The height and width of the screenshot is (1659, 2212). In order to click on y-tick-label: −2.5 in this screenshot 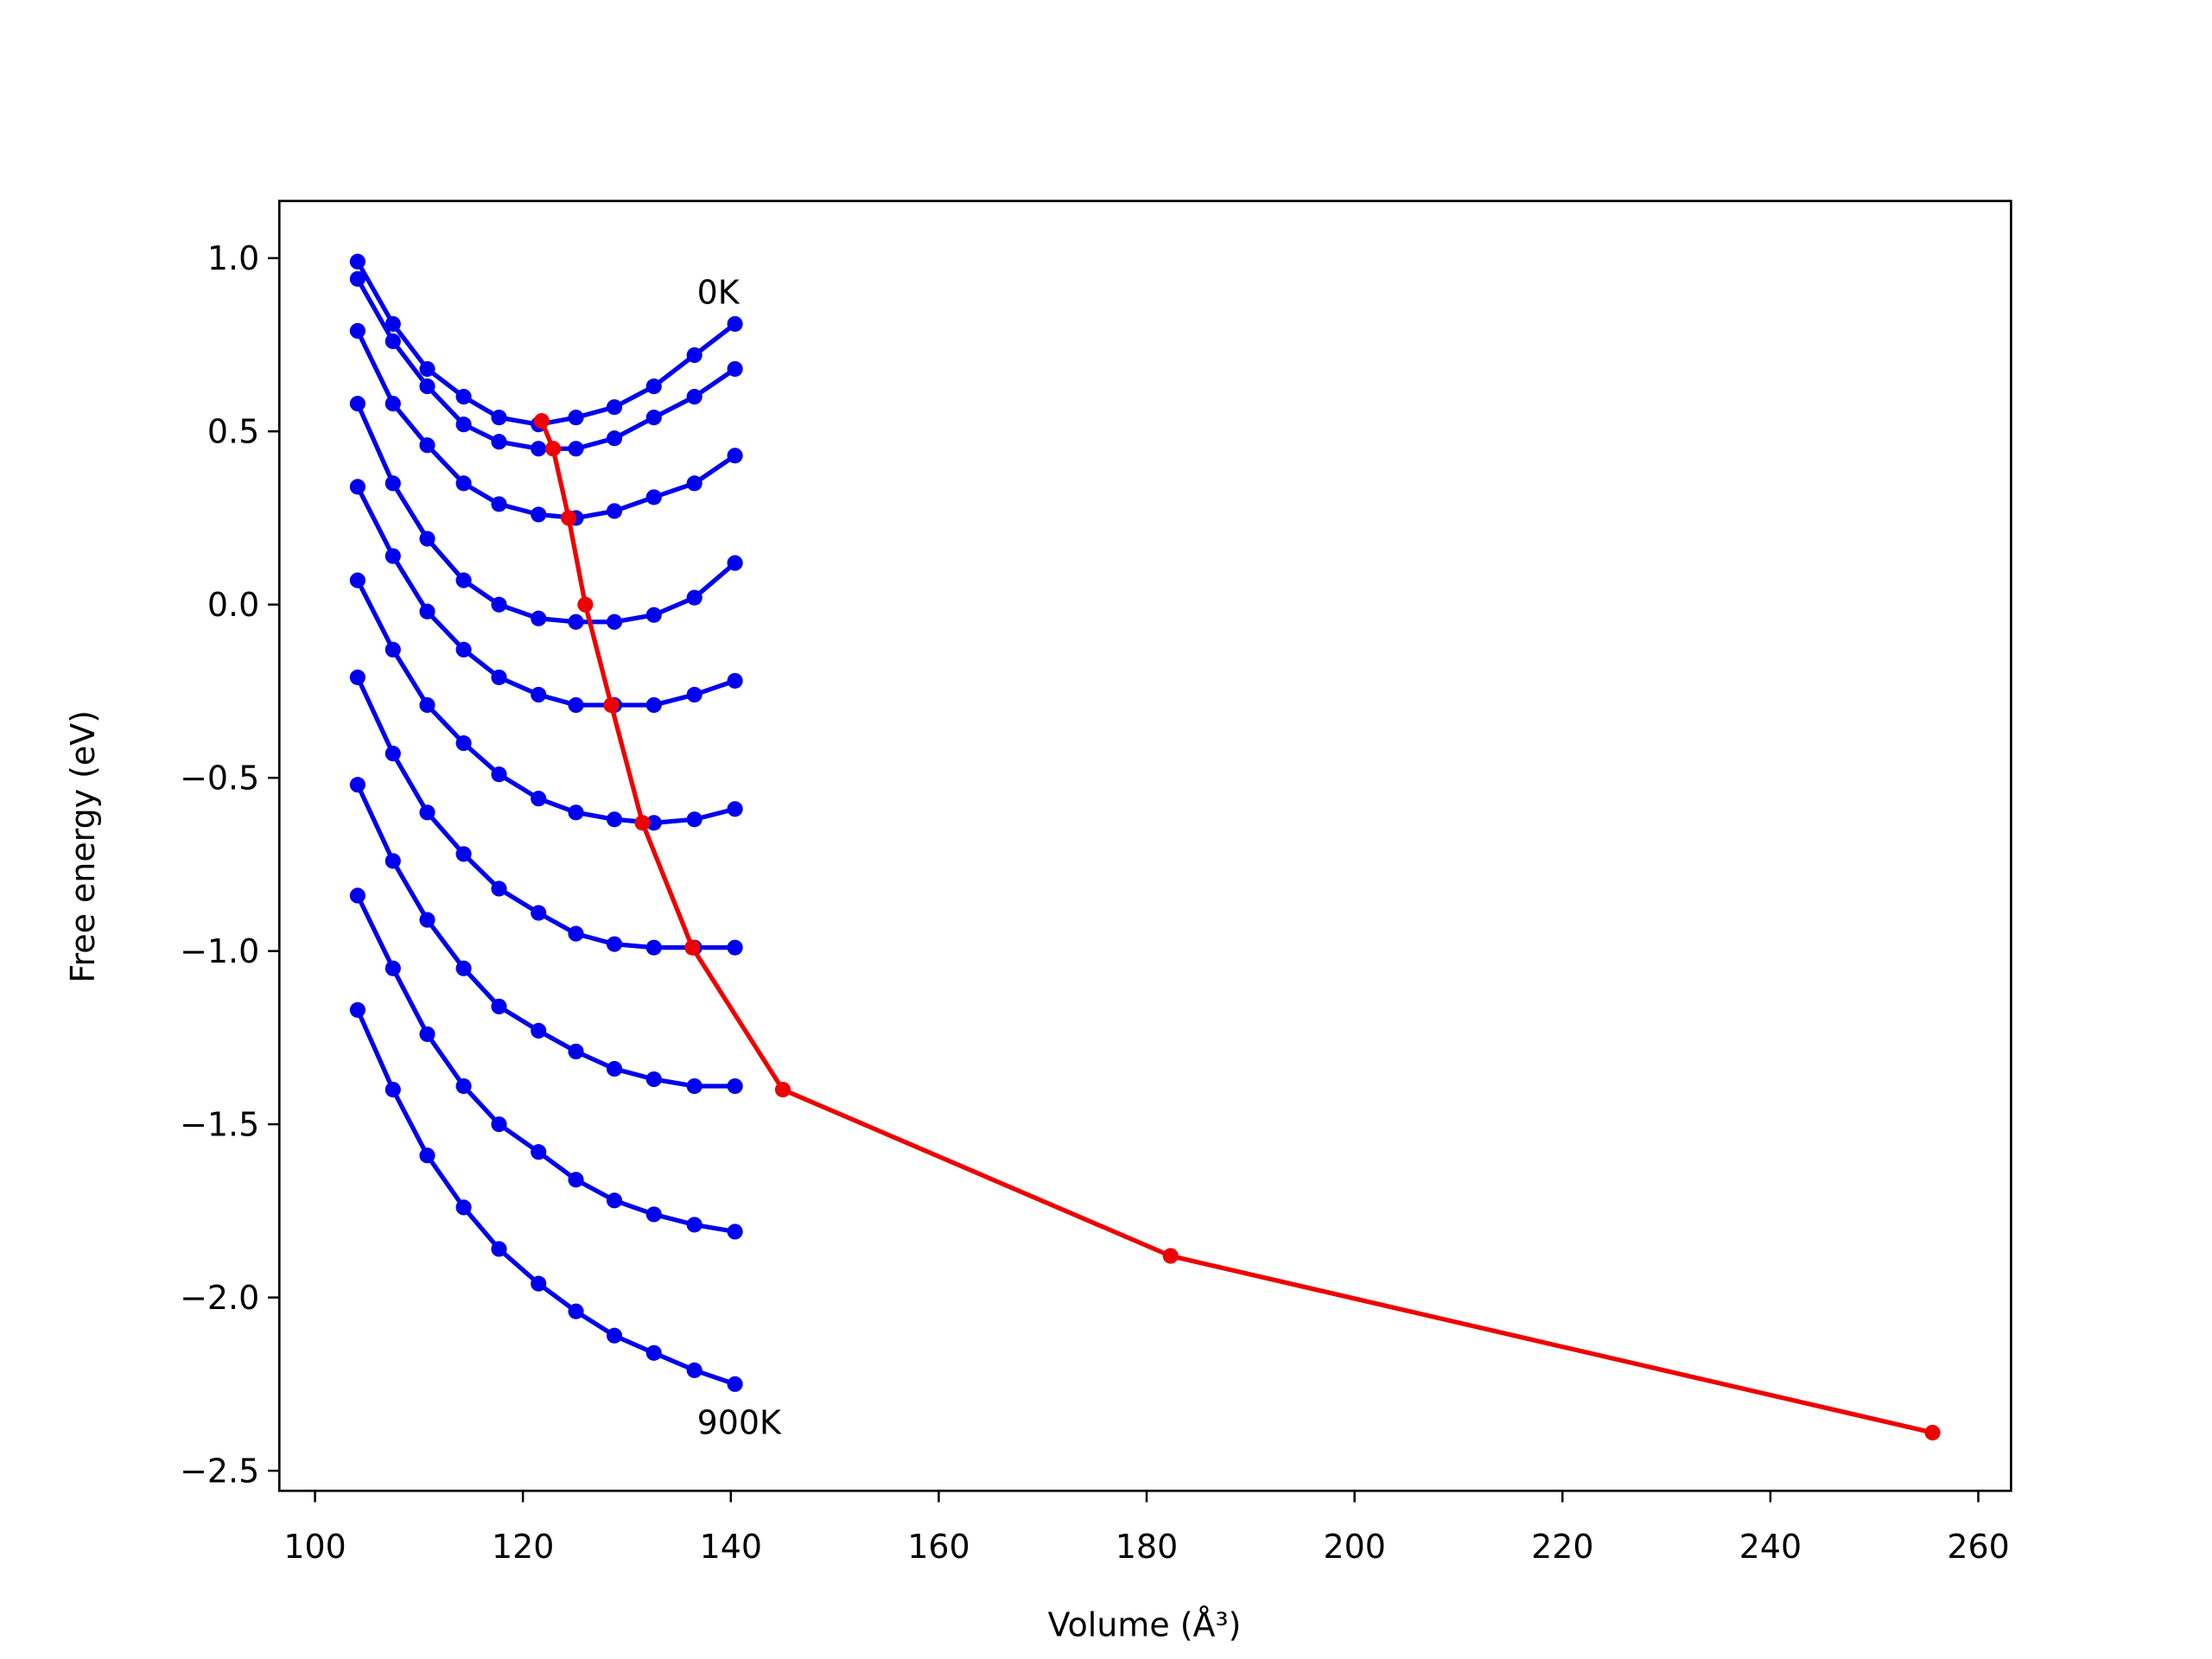, I will do `click(219, 1471)`.